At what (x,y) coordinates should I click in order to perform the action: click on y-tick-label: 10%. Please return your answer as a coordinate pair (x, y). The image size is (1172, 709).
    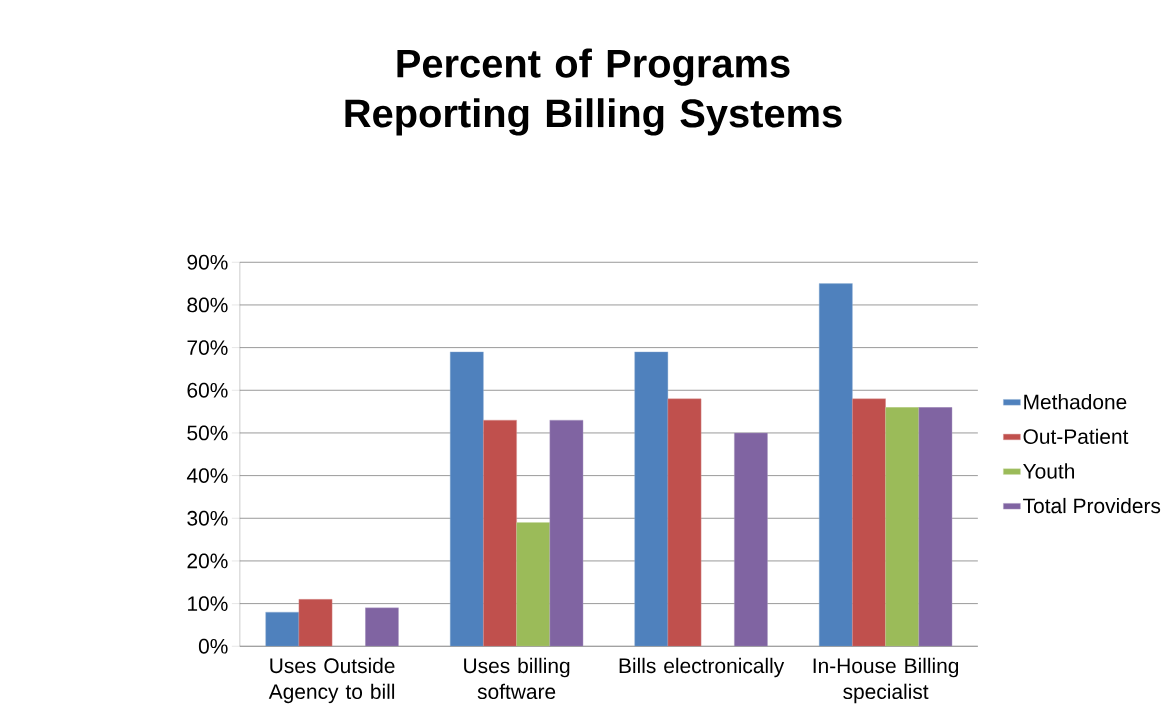
    Looking at the image, I should click on (208, 604).